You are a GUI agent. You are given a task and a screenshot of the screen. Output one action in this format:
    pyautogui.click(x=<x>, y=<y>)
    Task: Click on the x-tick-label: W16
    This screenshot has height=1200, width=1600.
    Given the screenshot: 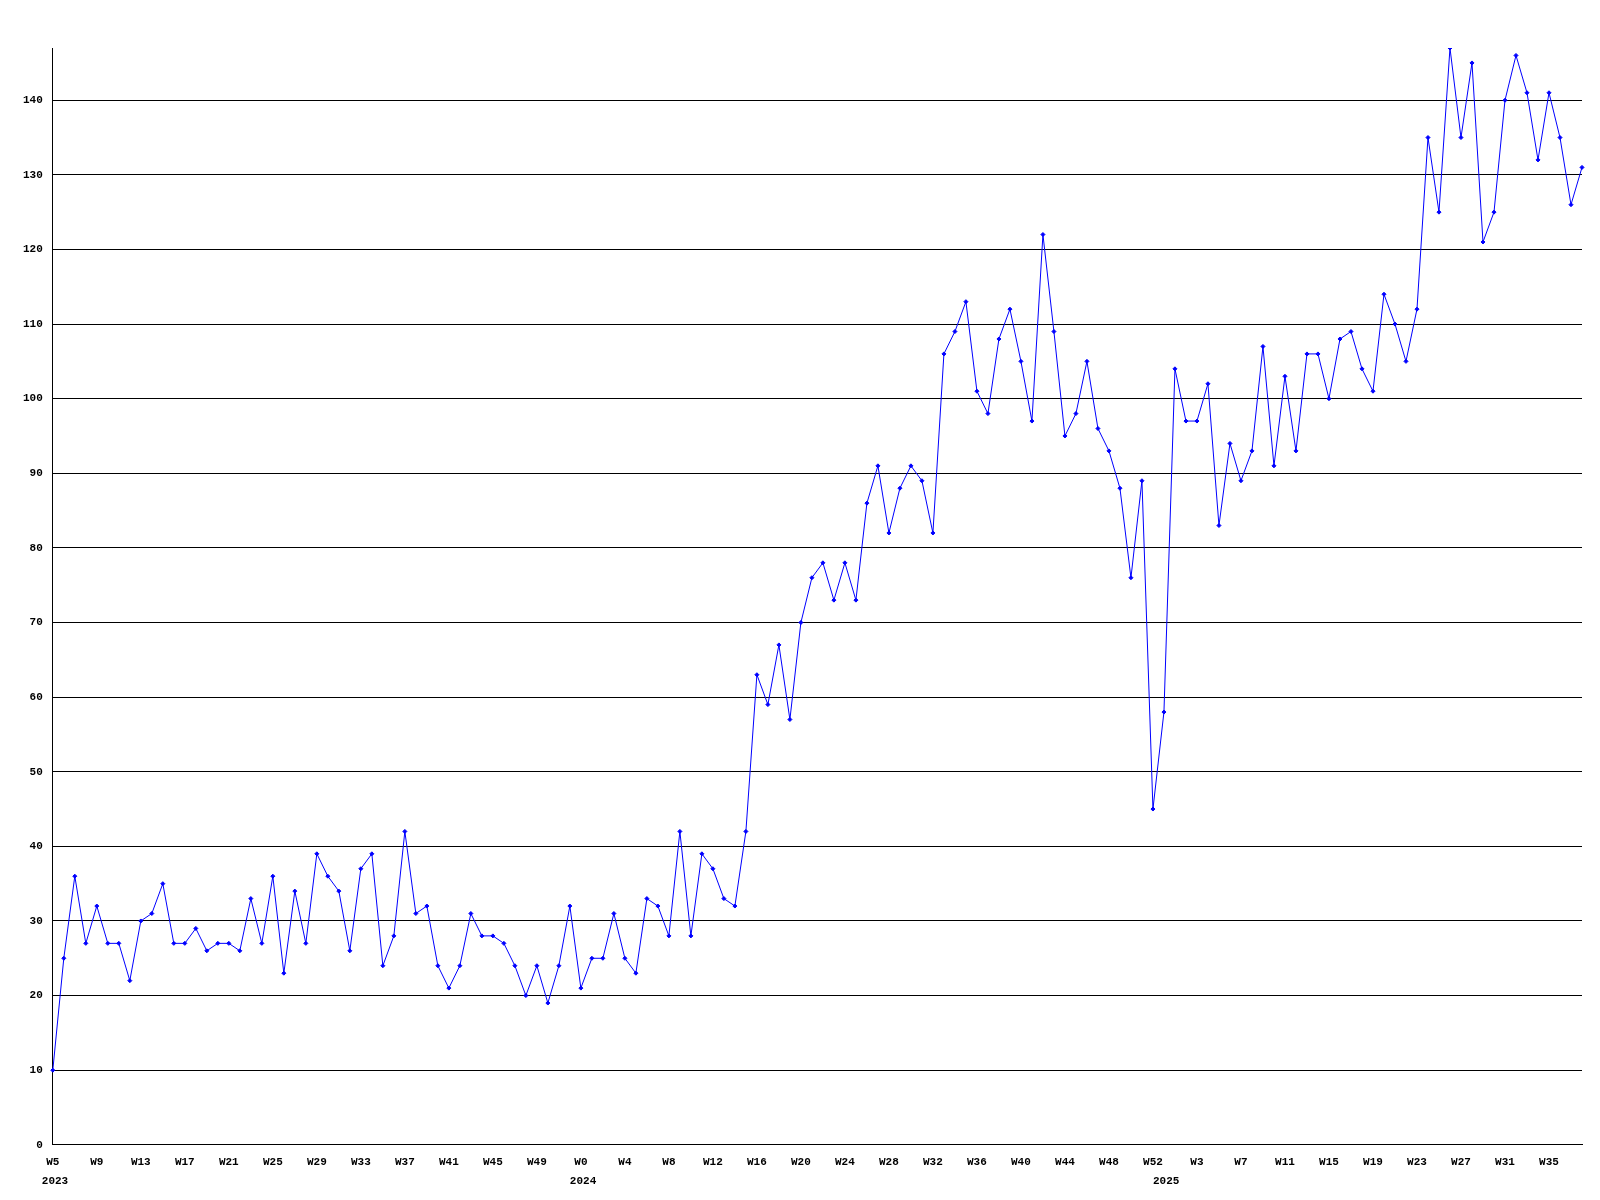 What is the action you would take?
    pyautogui.click(x=756, y=1162)
    